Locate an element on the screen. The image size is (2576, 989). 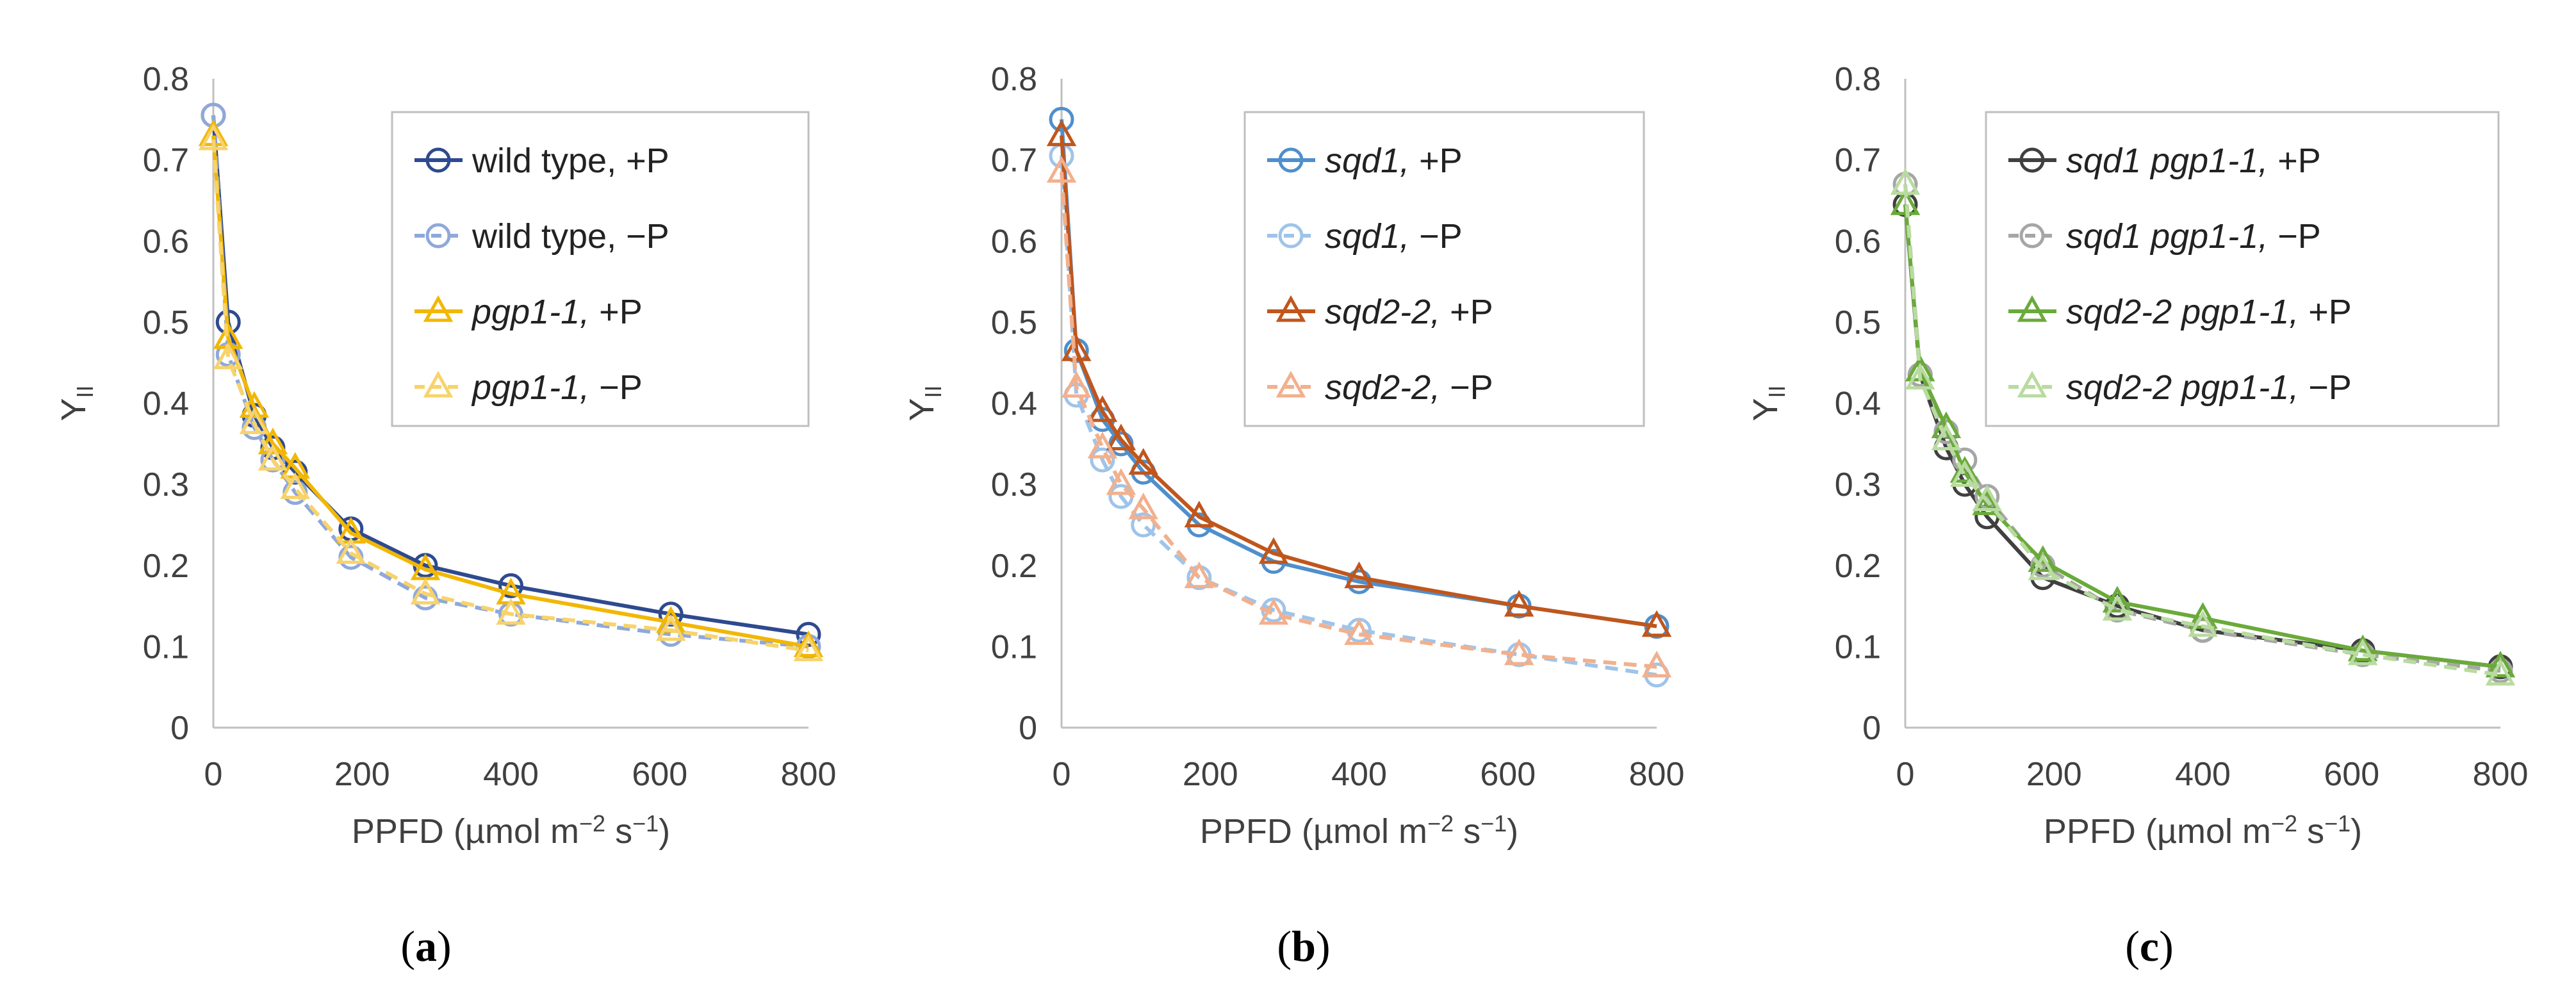
legend-label: sqd2-2, −P is located at coordinates (1409, 387).